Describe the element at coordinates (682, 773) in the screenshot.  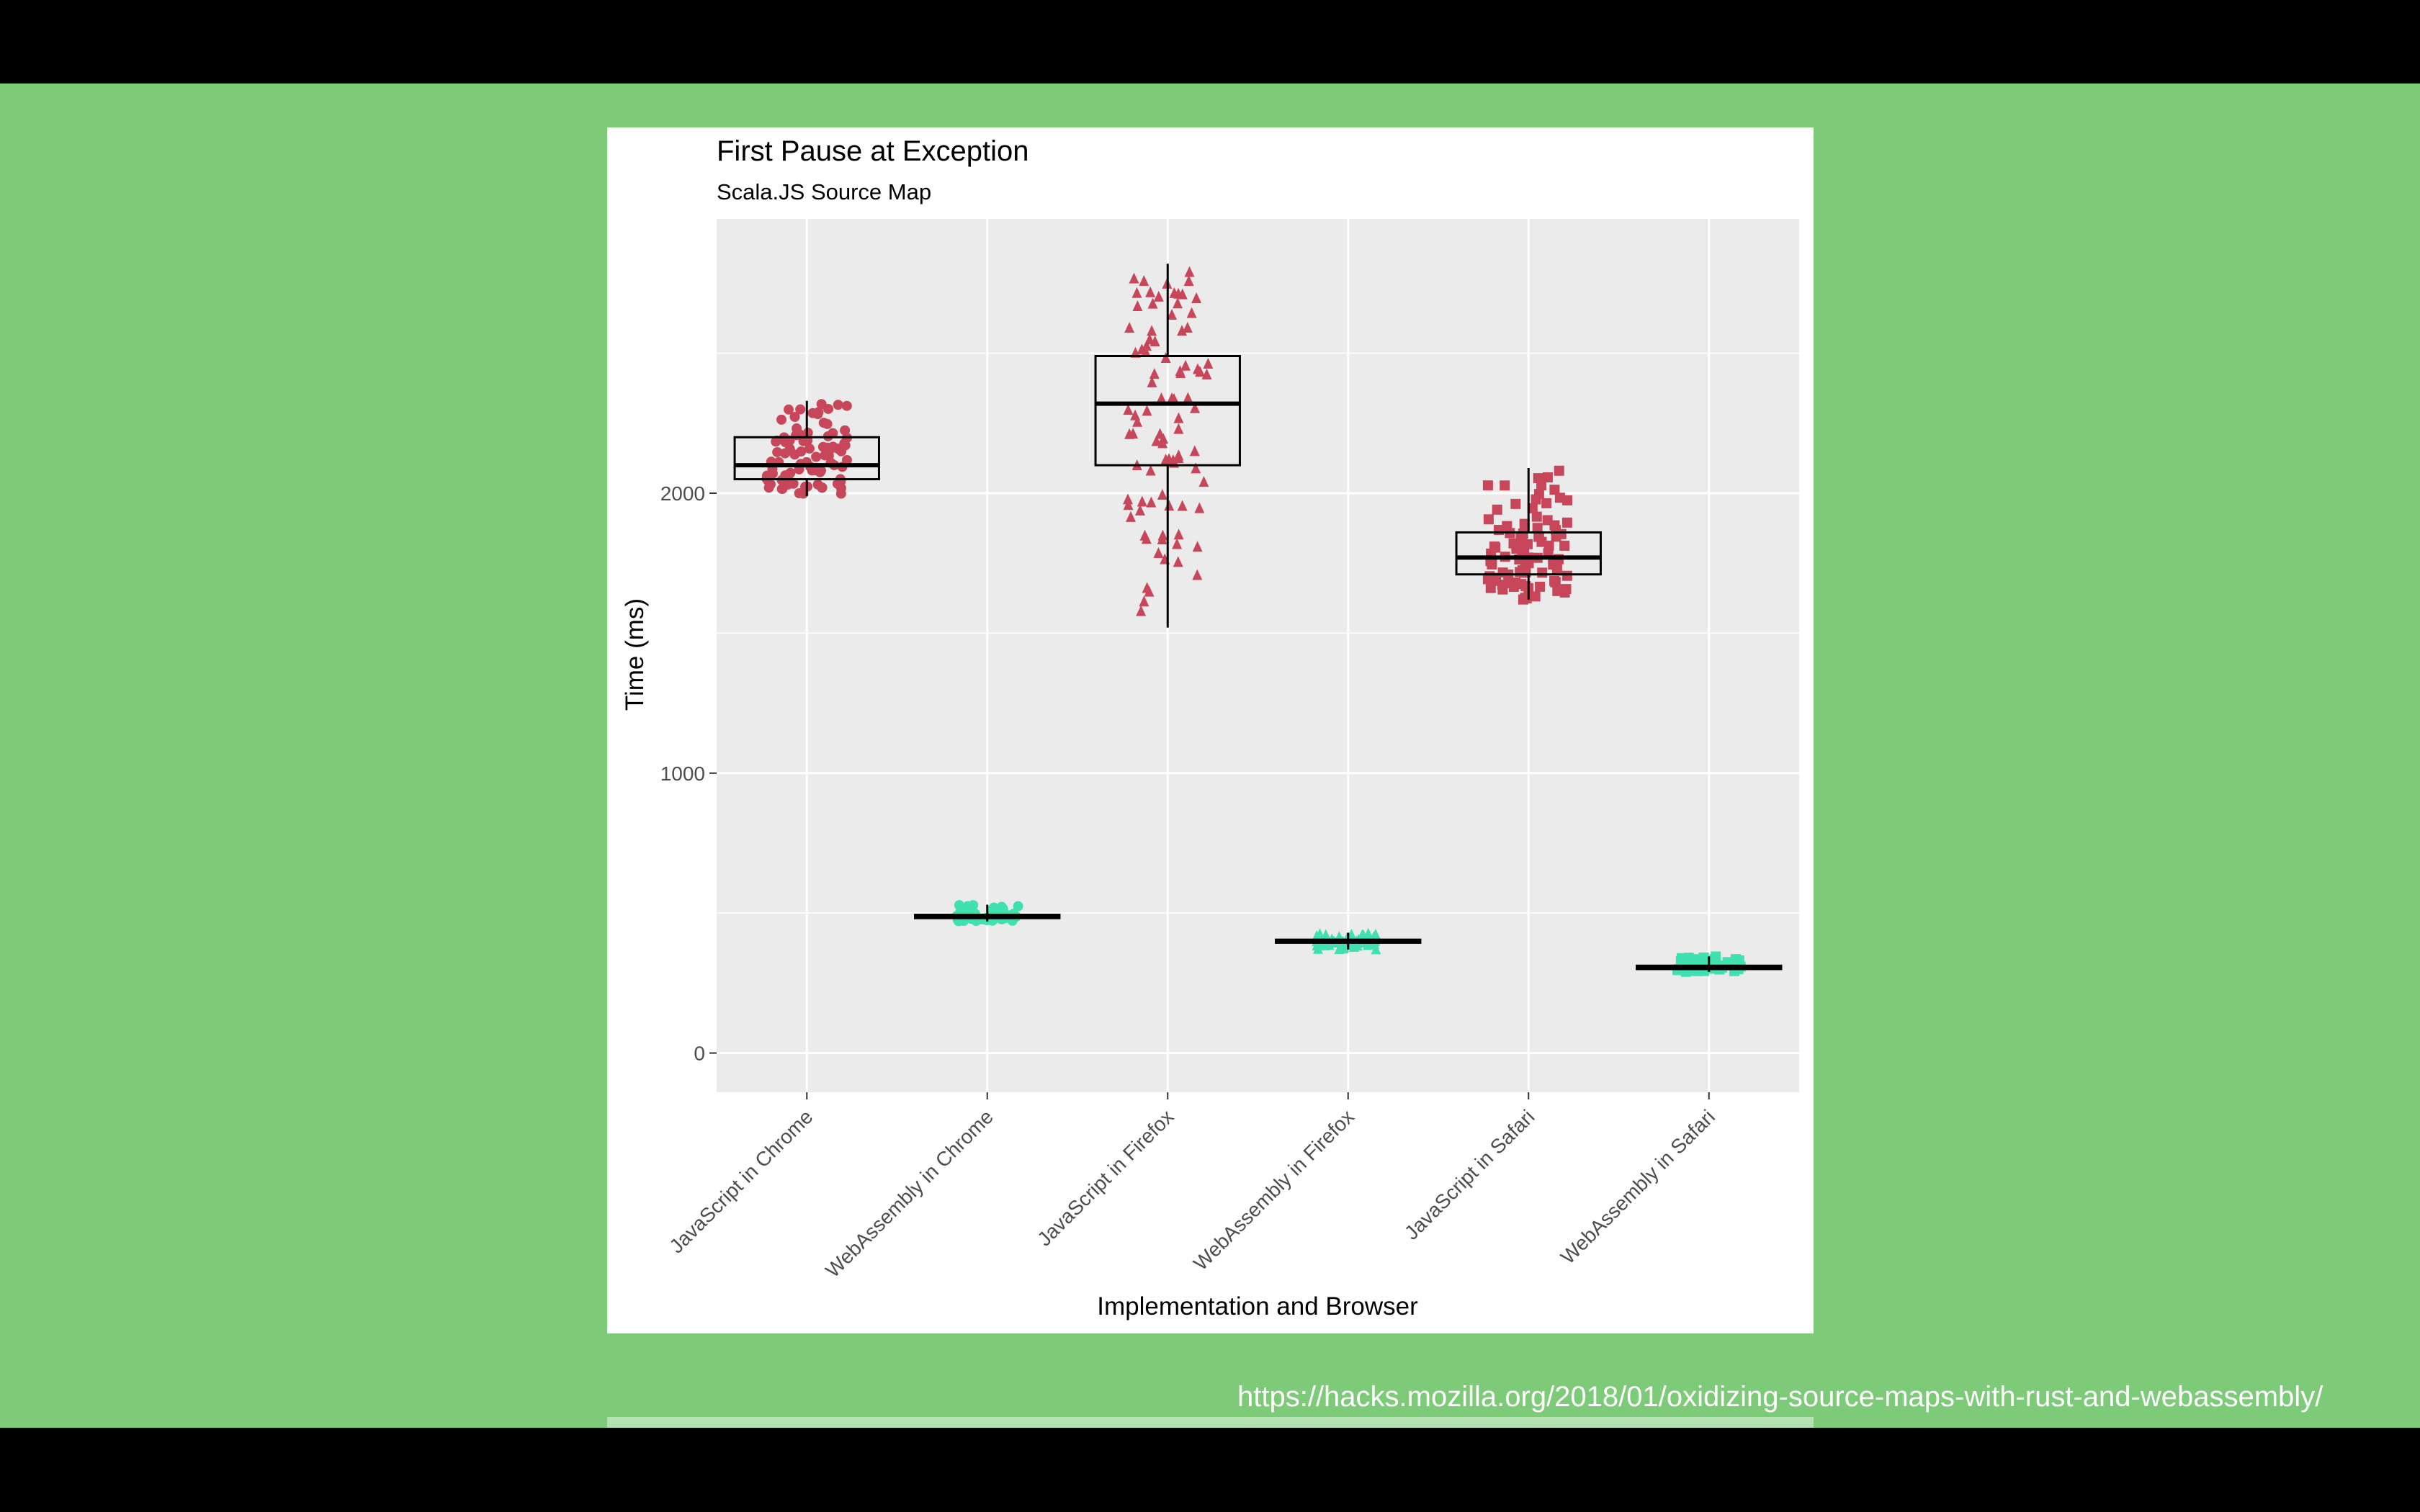
I see `y-tick-label: 1000` at that location.